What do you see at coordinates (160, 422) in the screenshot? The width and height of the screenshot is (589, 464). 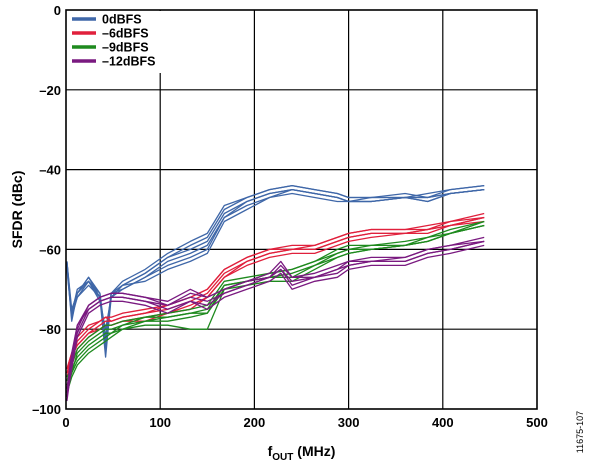 I see `x-tick-label: 100` at bounding box center [160, 422].